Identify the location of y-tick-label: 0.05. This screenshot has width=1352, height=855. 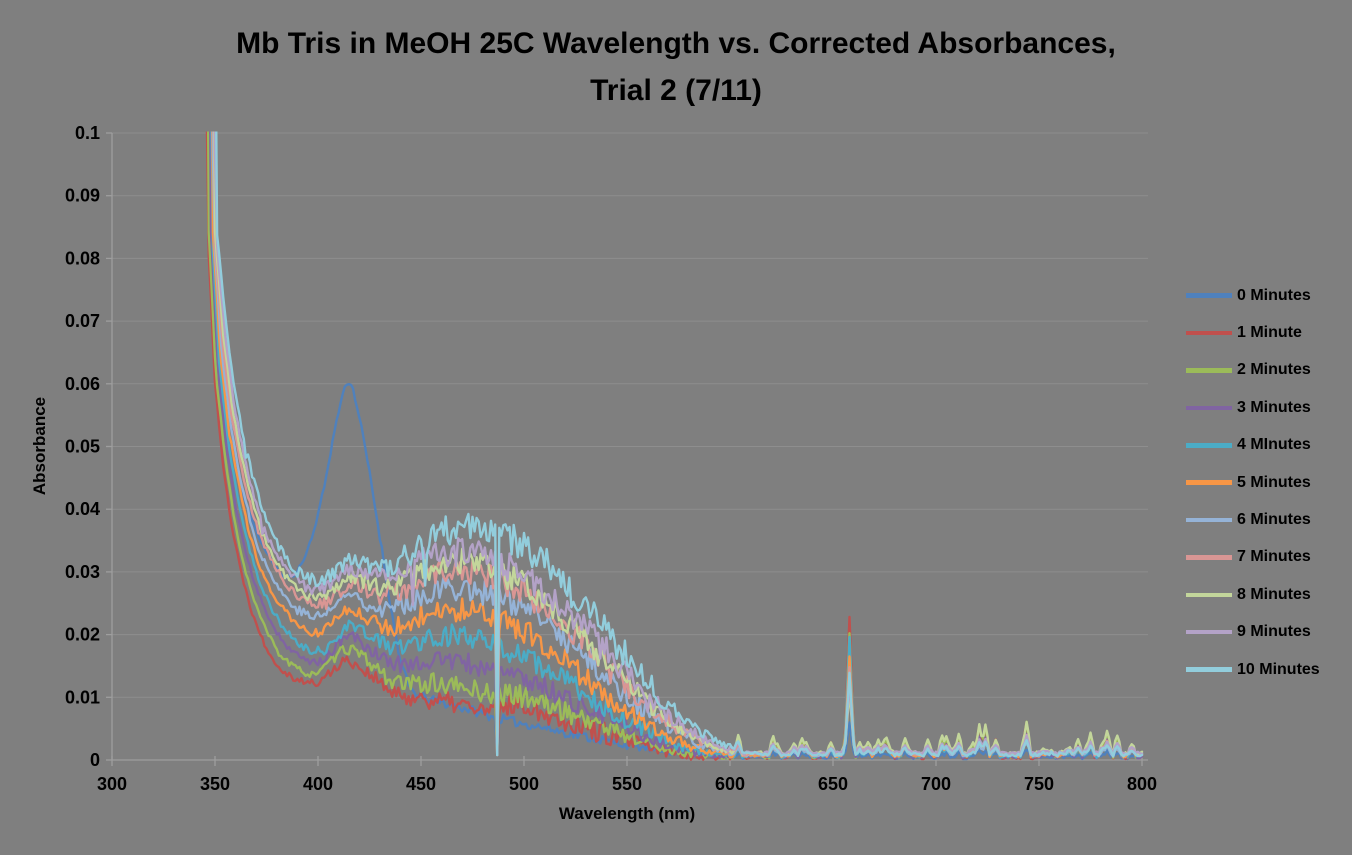
(82, 447).